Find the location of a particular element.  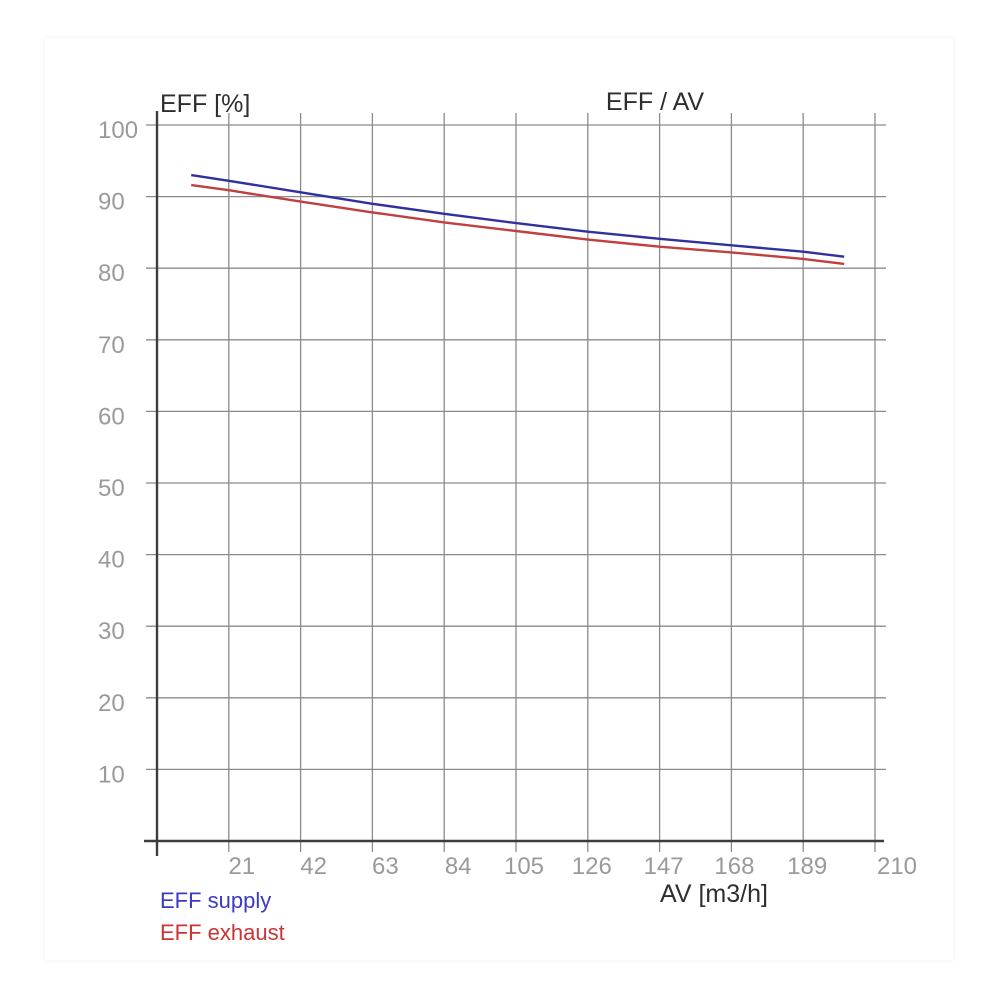

x-tick-label: 42 is located at coordinates (313, 866).